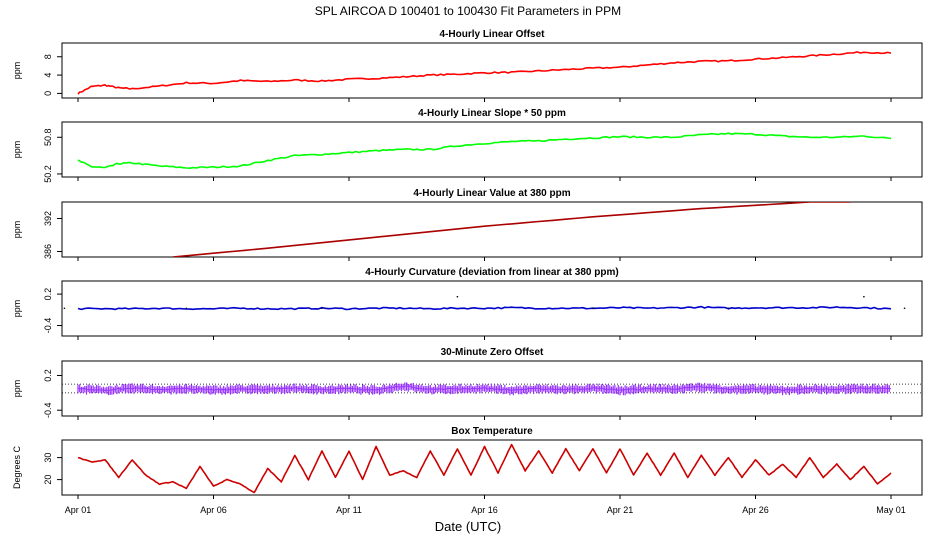 The width and height of the screenshot is (936, 540). What do you see at coordinates (349, 510) in the screenshot?
I see `x-tick-label: Apr 11` at bounding box center [349, 510].